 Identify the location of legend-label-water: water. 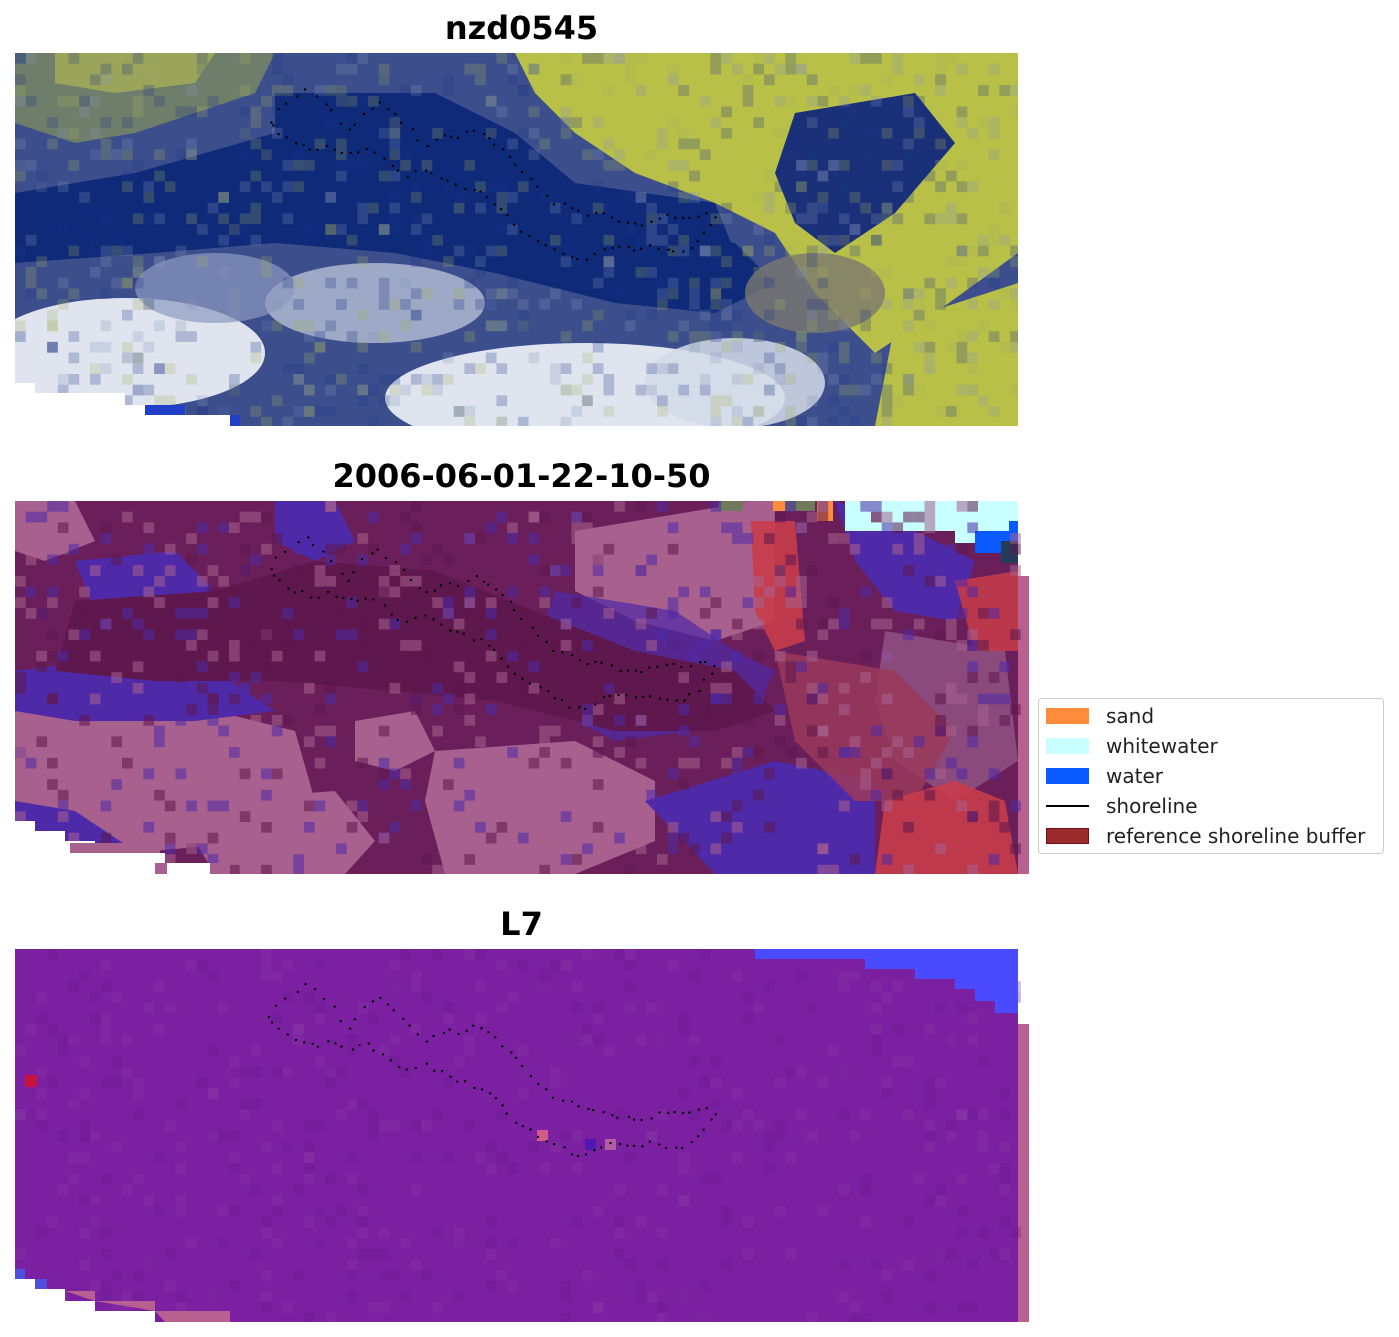
(1134, 776).